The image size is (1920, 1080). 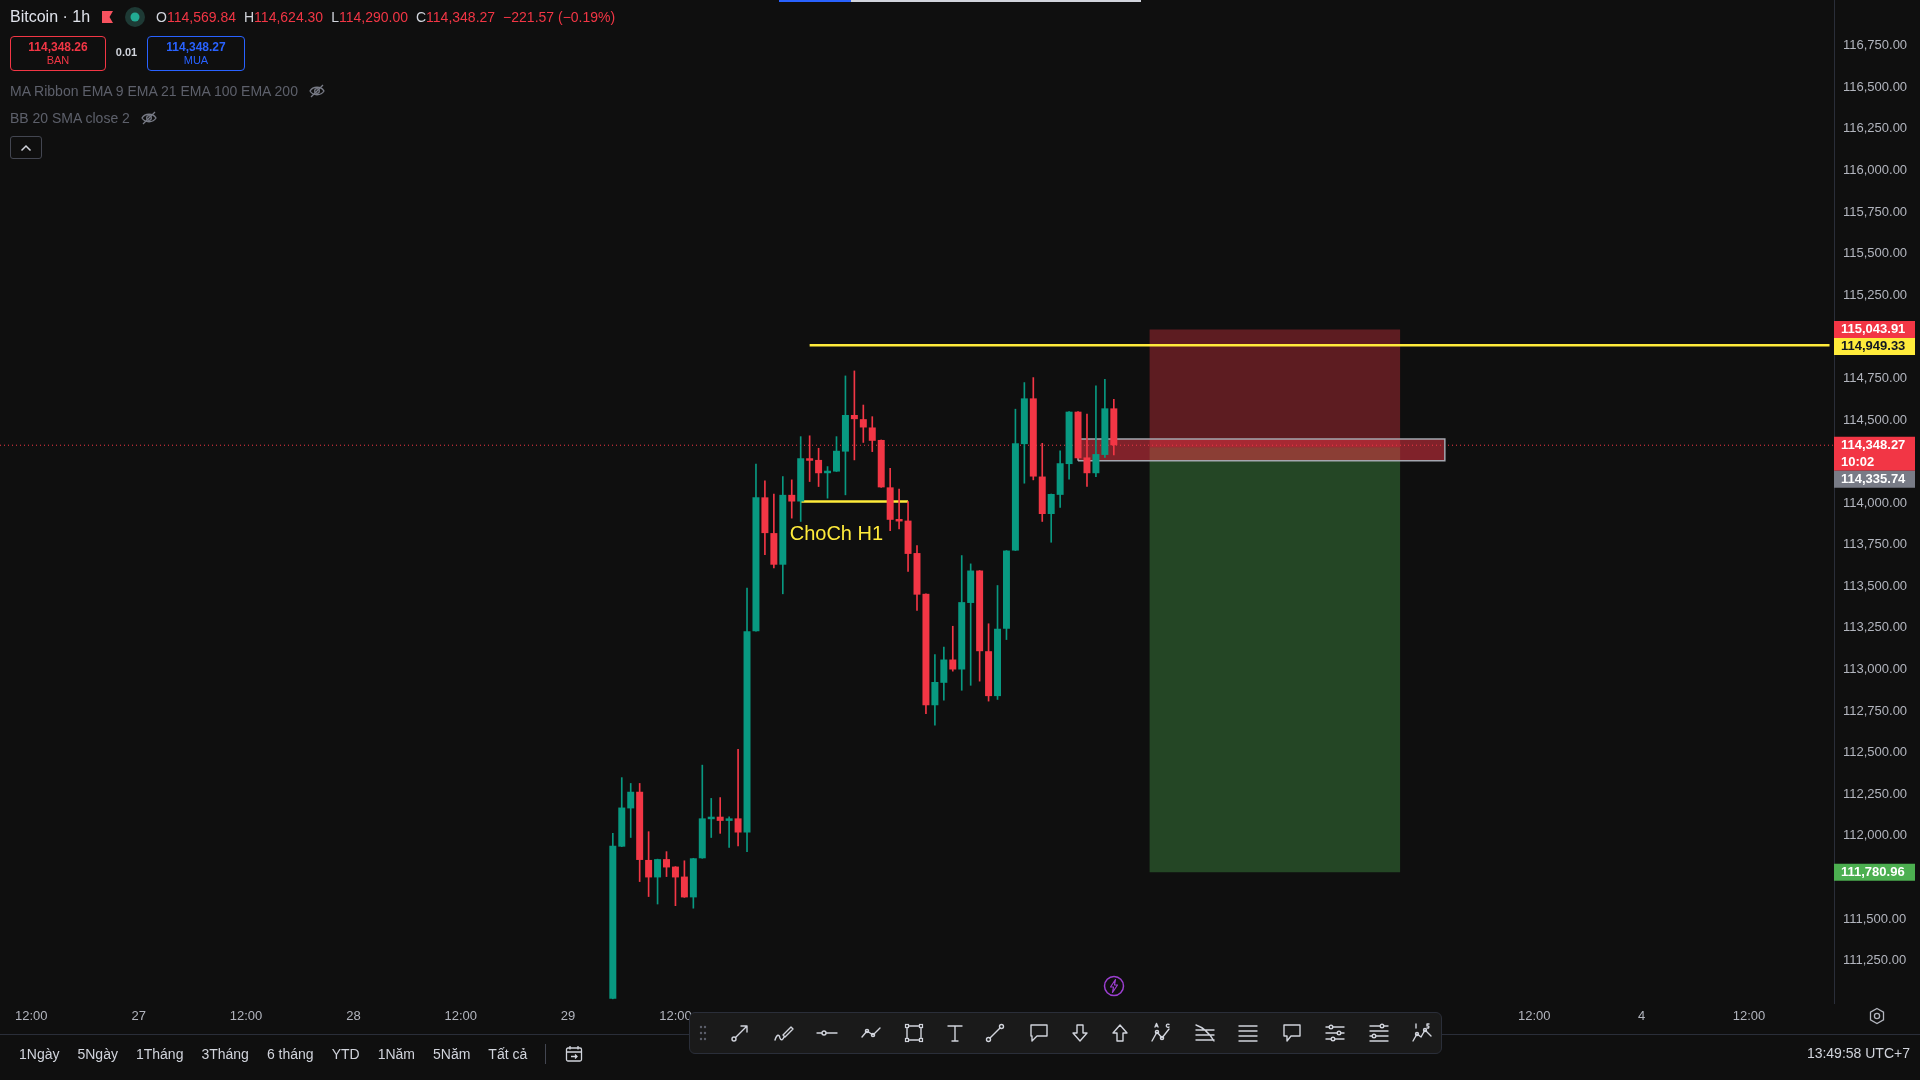 What do you see at coordinates (1873, 329) in the screenshot?
I see `text: 115,043.91` at bounding box center [1873, 329].